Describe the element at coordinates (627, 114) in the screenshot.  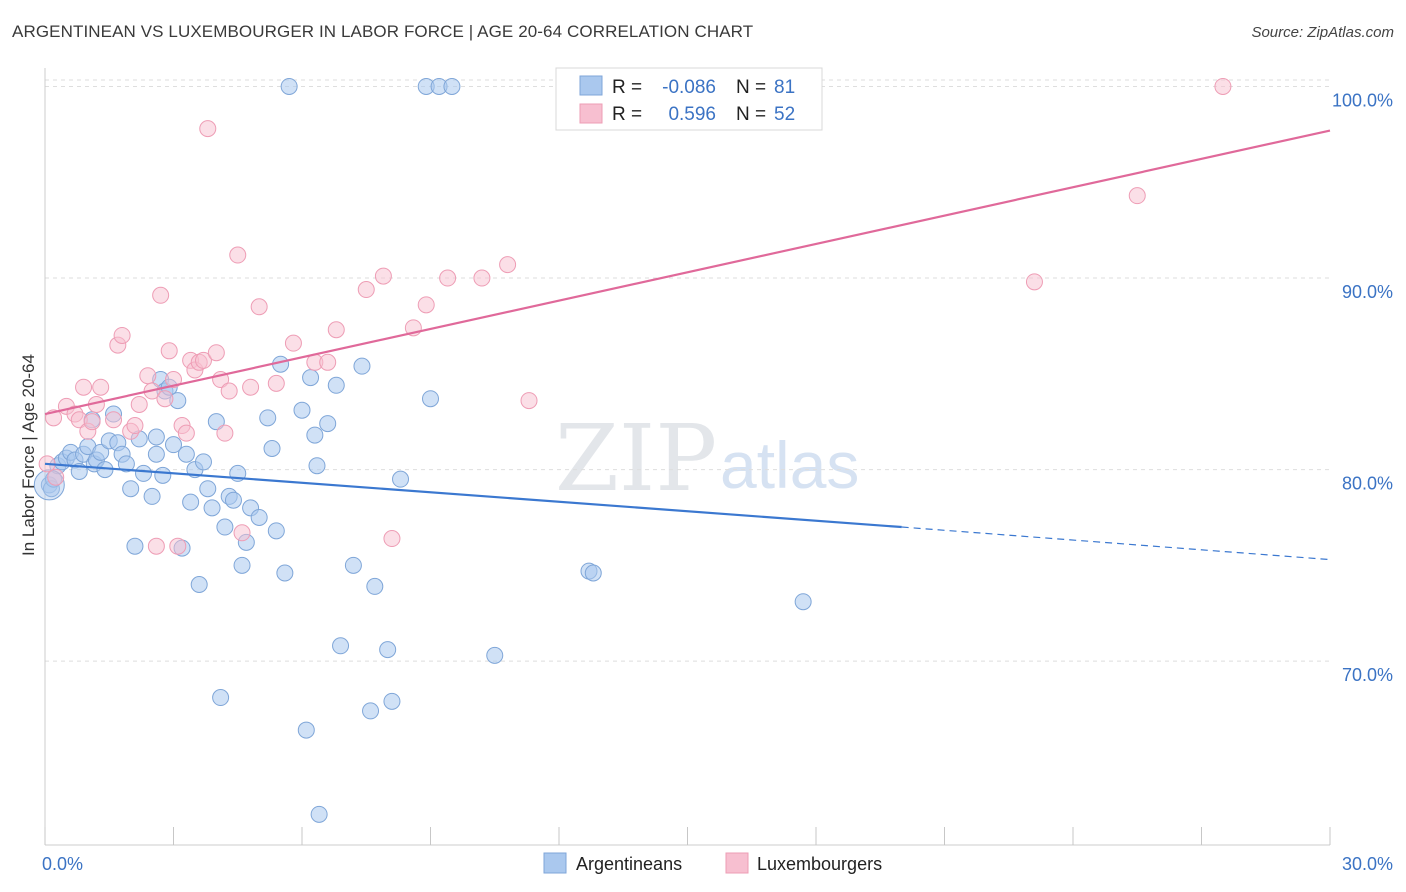
I see `legend-r-label-2: R =` at that location.